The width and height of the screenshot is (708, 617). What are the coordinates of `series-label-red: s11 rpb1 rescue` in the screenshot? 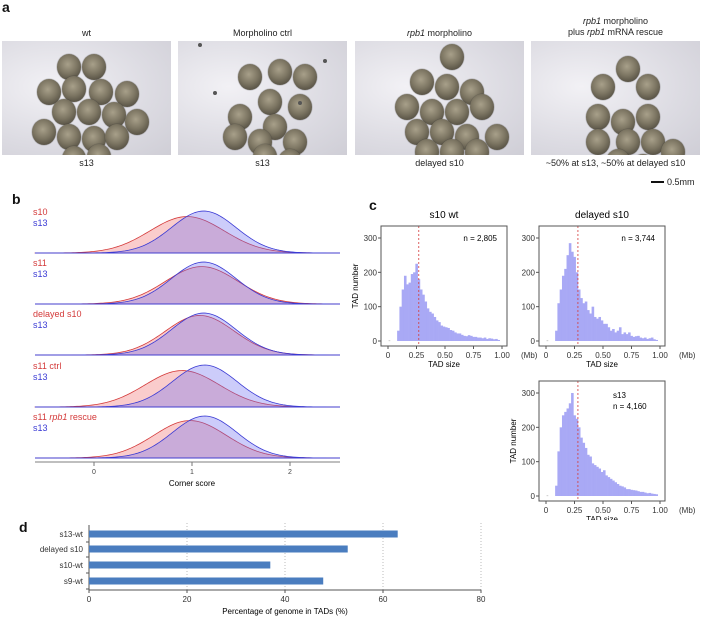 It's located at (65, 417).